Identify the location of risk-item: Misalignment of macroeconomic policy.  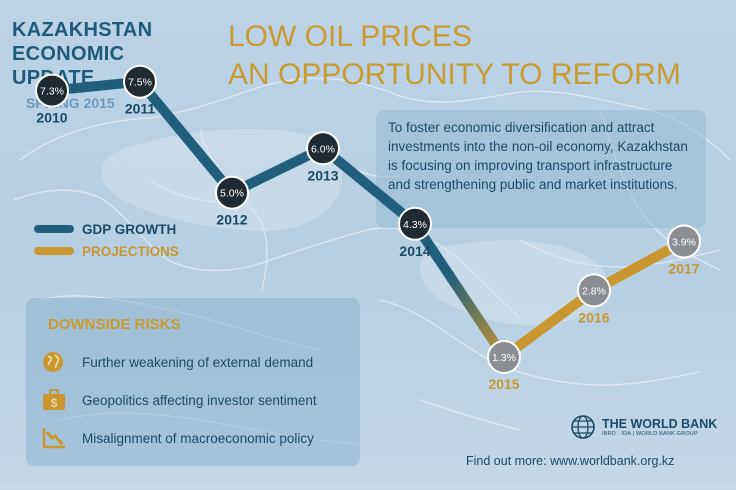
(177, 438).